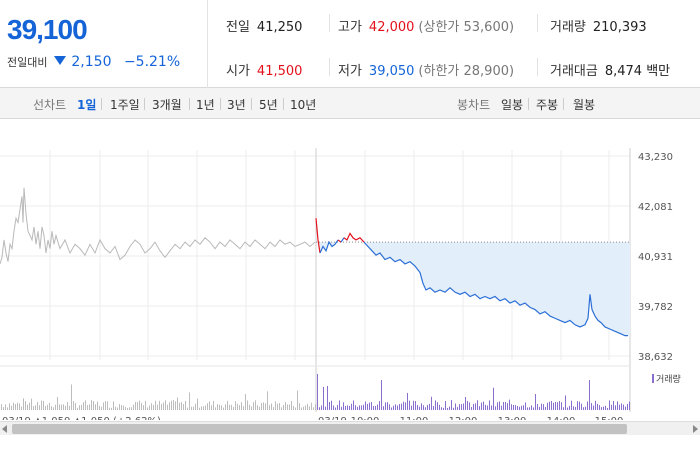 Image resolution: width=700 pixels, height=450 pixels. What do you see at coordinates (236, 105) in the screenshot?
I see `period-3y: 3년` at bounding box center [236, 105].